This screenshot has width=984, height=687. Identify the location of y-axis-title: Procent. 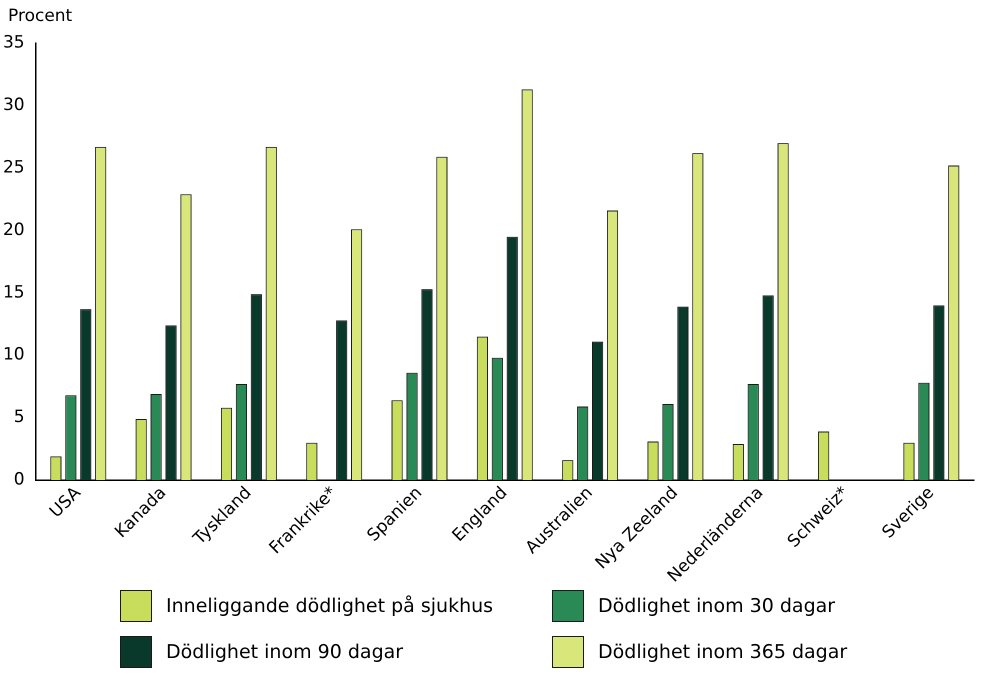
(40, 16).